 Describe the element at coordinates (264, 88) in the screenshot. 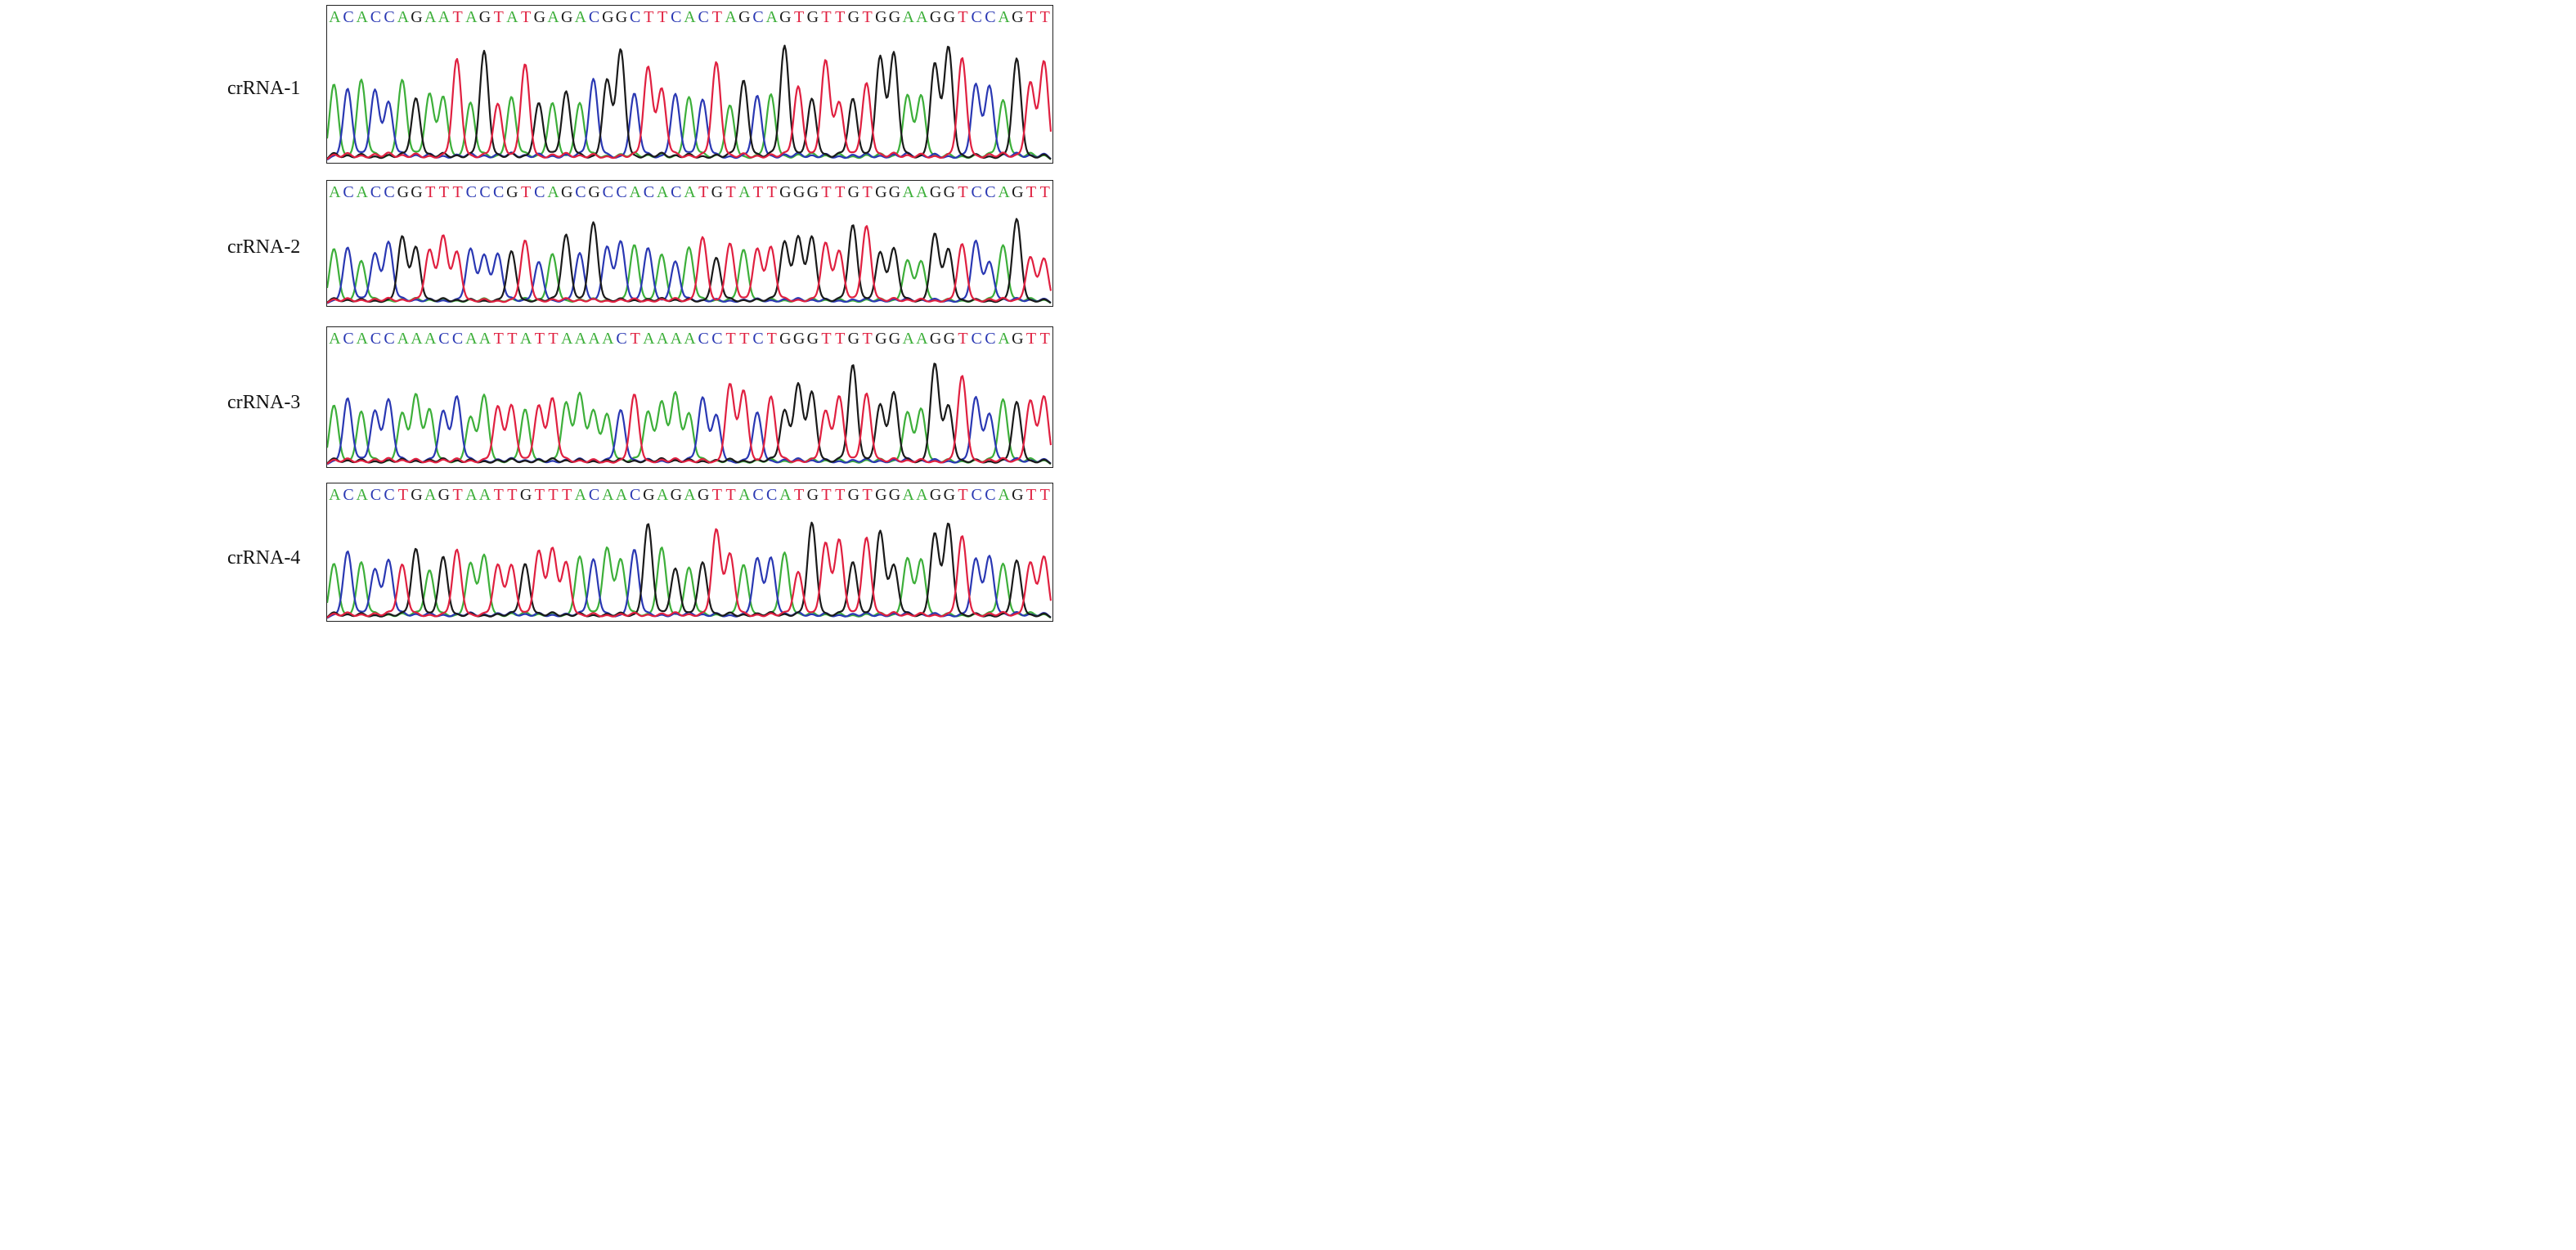

I see `panel-label-crrna-1: crRNA-1` at that location.